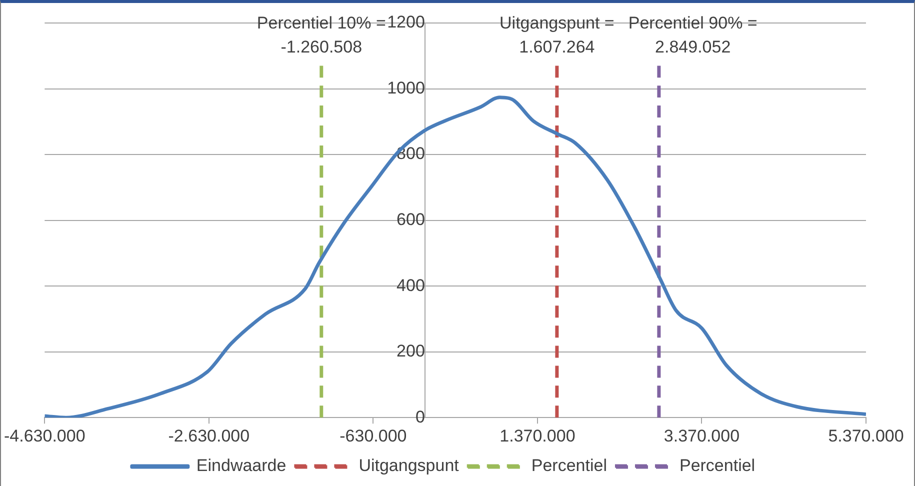  Describe the element at coordinates (409, 466) in the screenshot. I see `legend-label: Uitgangspunt` at that location.